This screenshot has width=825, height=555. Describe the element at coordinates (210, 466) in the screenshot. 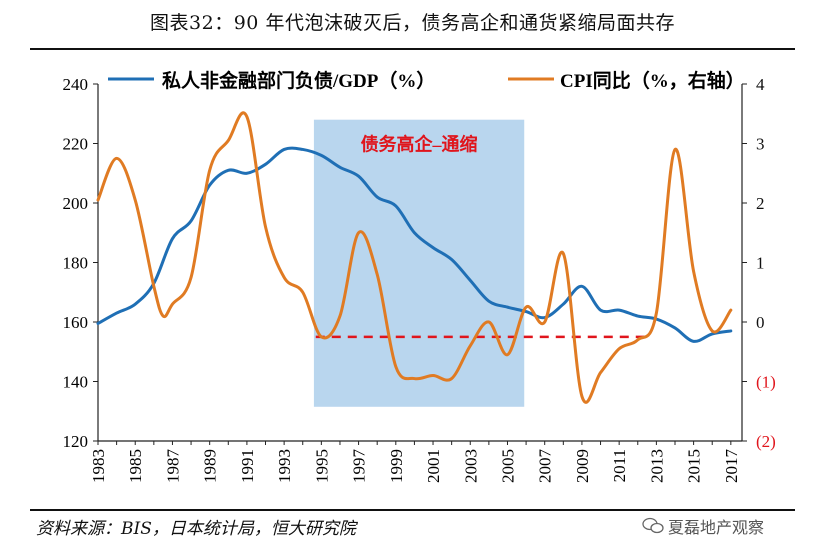

I see `x-tick-label: 1989` at that location.